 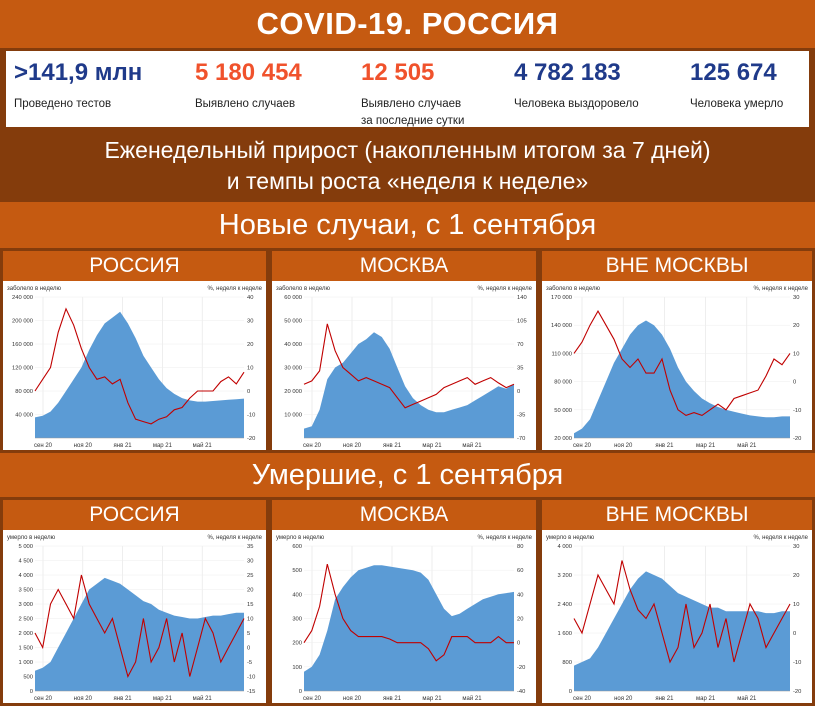 What do you see at coordinates (561, 298) in the screenshot?
I see `y-tick-label: 170 000` at bounding box center [561, 298].